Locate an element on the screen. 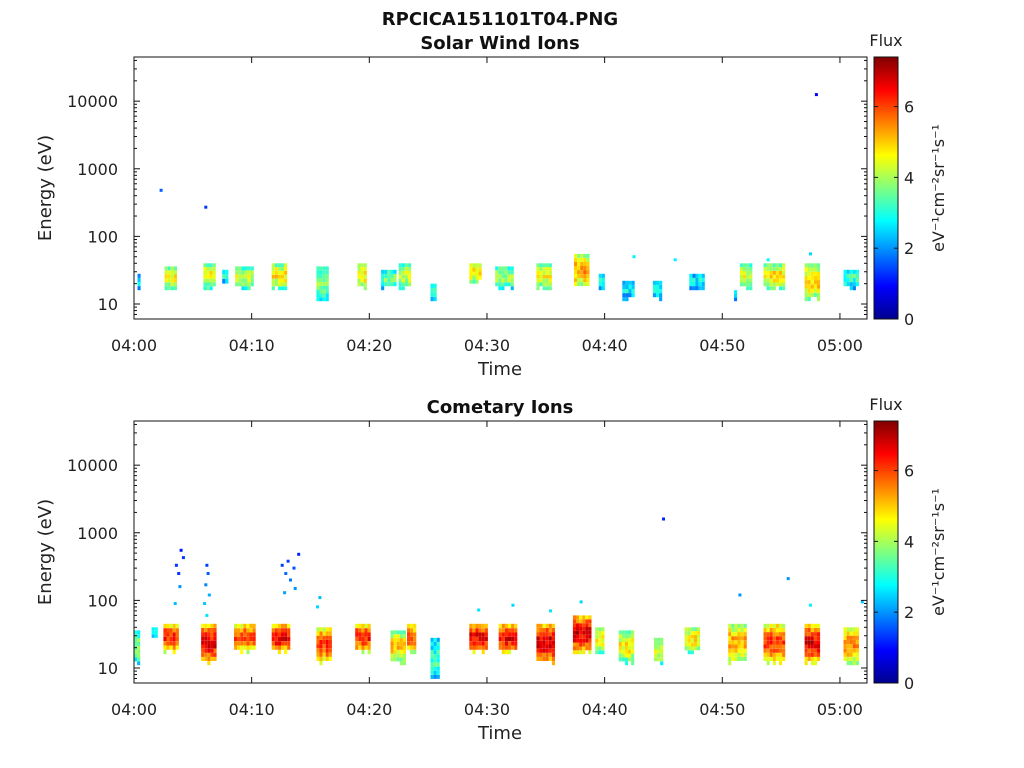  heatmap-point is located at coordinates (317, 607).